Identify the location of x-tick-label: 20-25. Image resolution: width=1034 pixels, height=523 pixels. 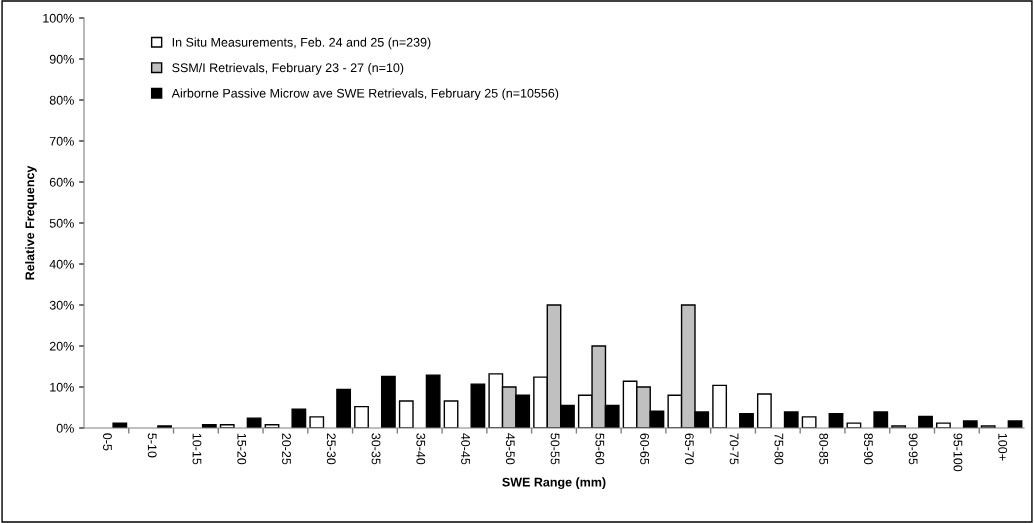
(286, 449).